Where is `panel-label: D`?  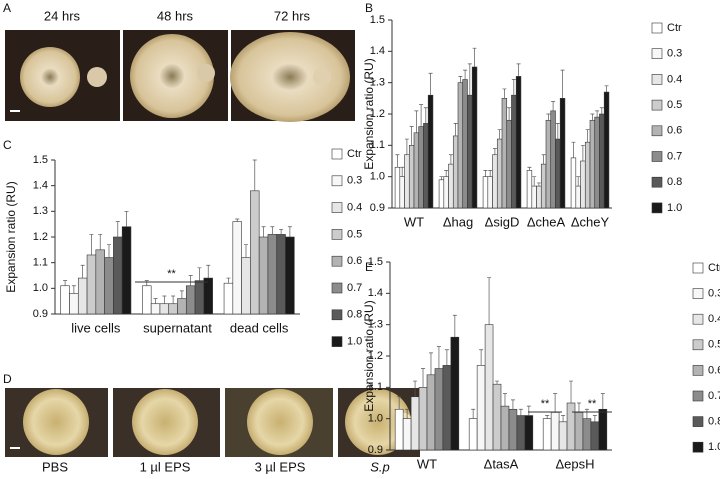
panel-label: D is located at coordinates (7, 379).